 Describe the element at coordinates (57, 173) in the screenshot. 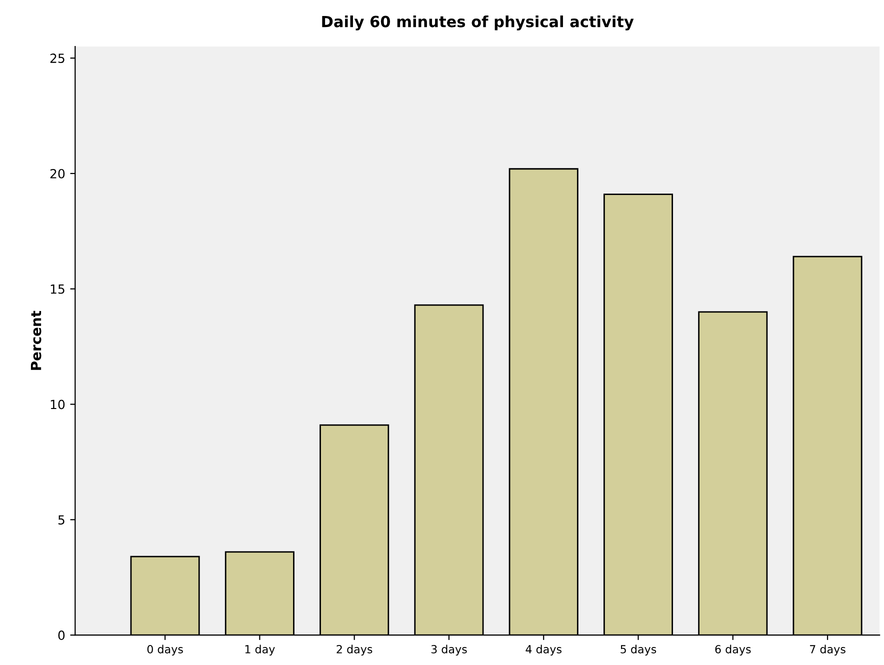

I see `y-tick-label: 20` at that location.